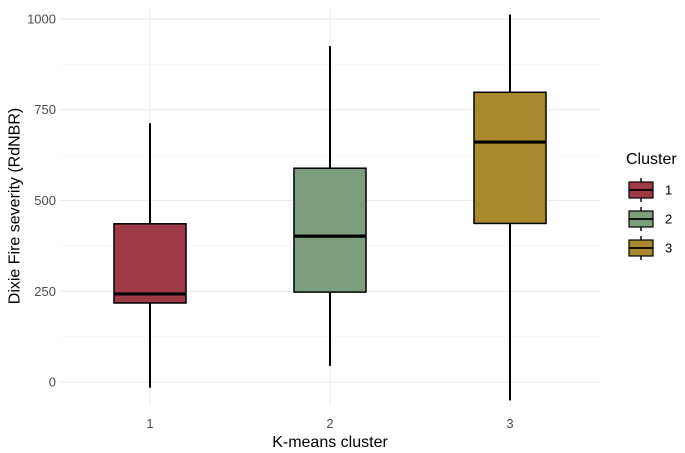 This screenshot has width=685, height=453. I want to click on y-axis-ticks: 0 250 500 750 1000, so click(41, 200).